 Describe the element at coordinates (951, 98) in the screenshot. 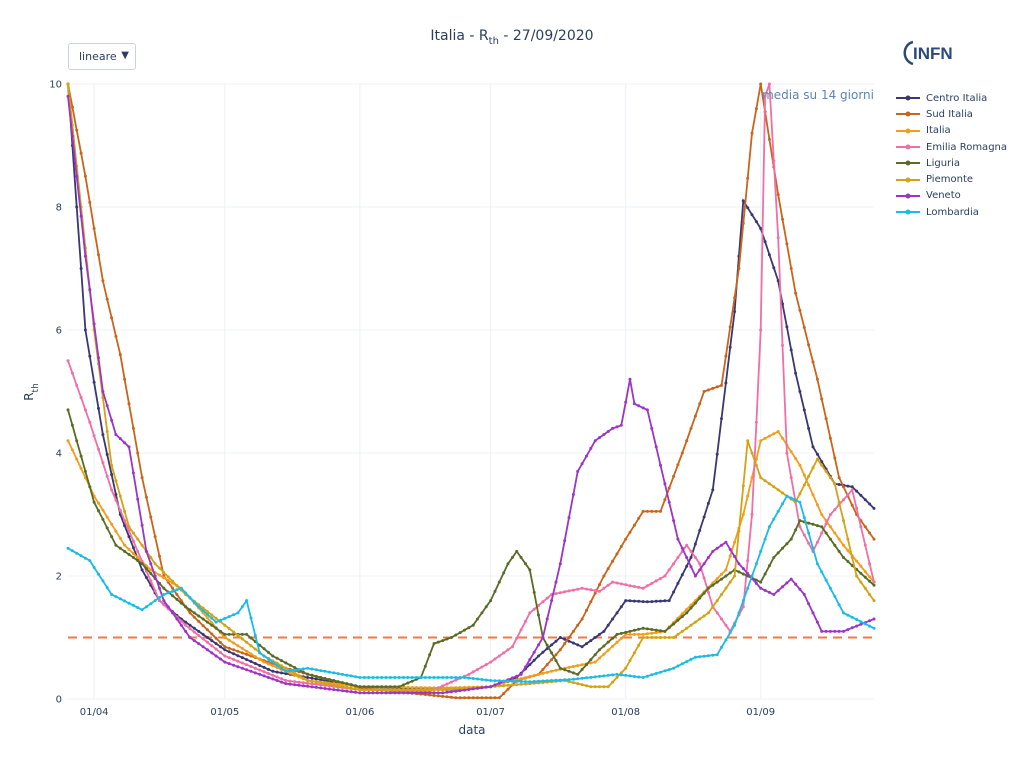

I see `legend-item: Centro Italia` at that location.